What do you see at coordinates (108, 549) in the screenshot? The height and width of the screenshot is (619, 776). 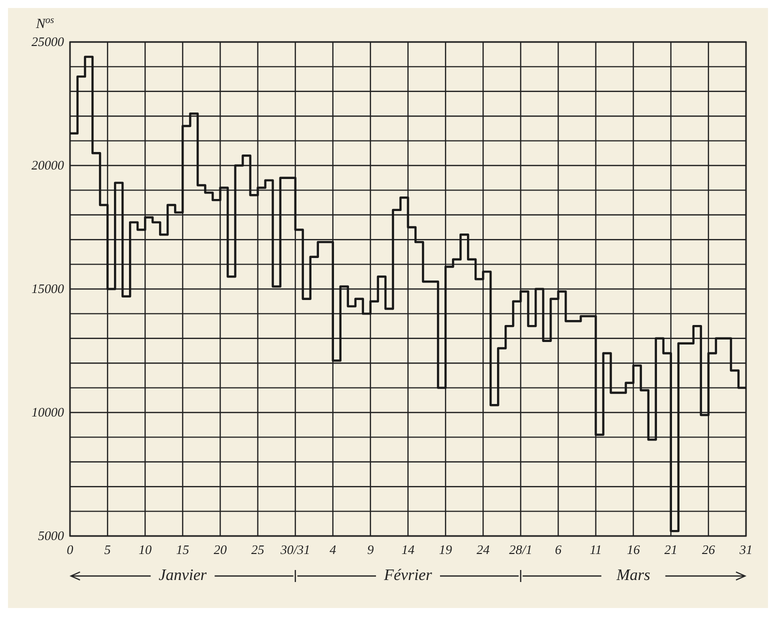 I see `x-tick-label: 5` at bounding box center [108, 549].